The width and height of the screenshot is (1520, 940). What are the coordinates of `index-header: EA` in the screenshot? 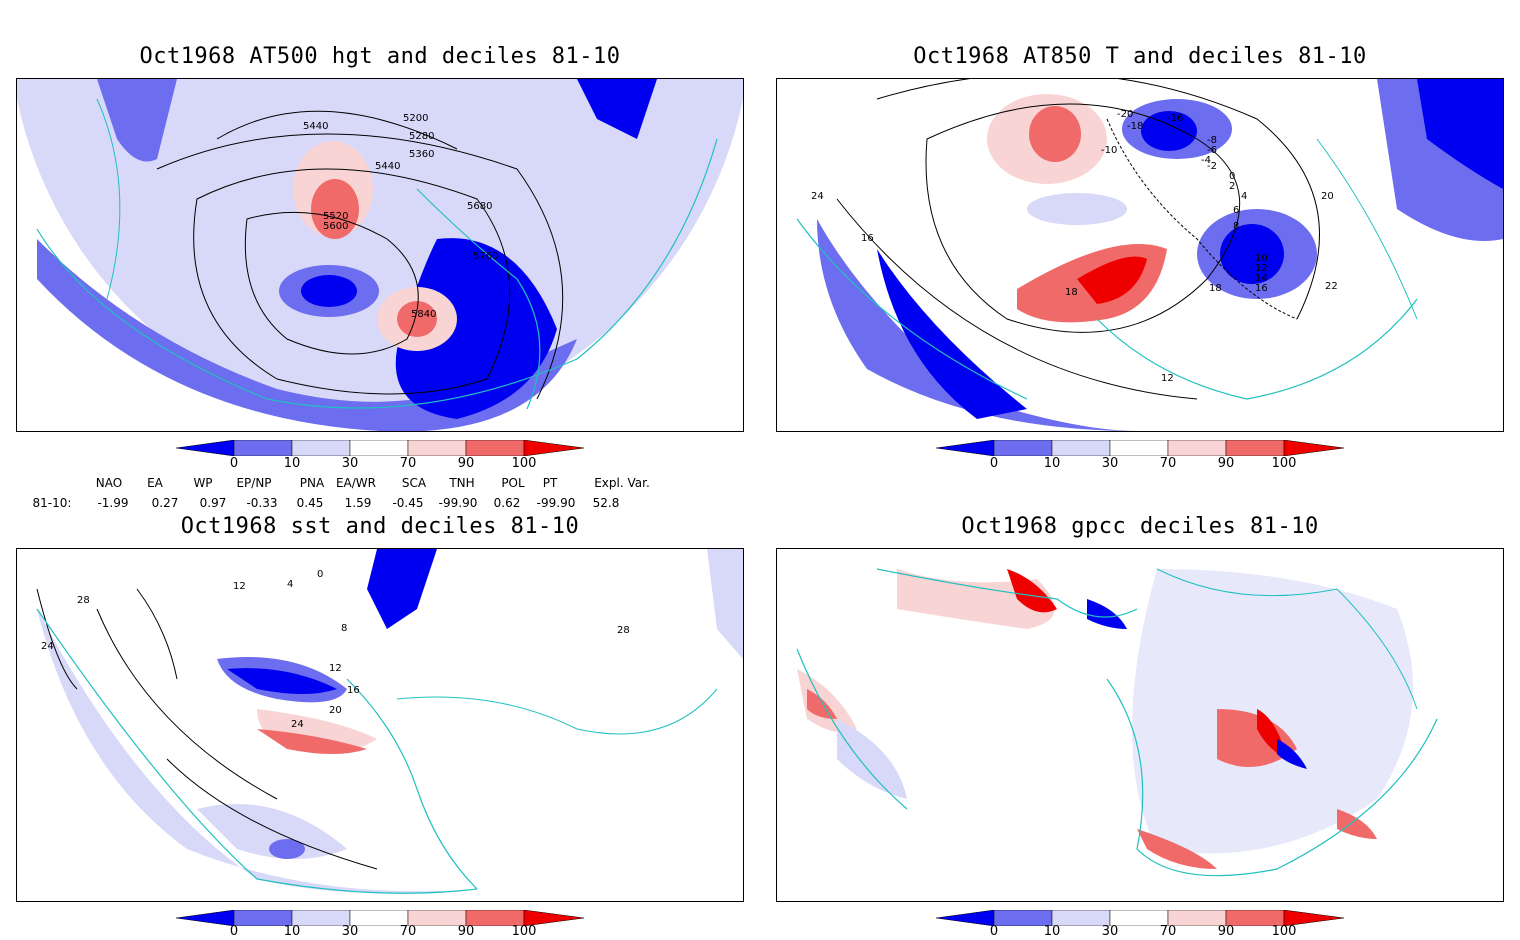 It's located at (155, 483).